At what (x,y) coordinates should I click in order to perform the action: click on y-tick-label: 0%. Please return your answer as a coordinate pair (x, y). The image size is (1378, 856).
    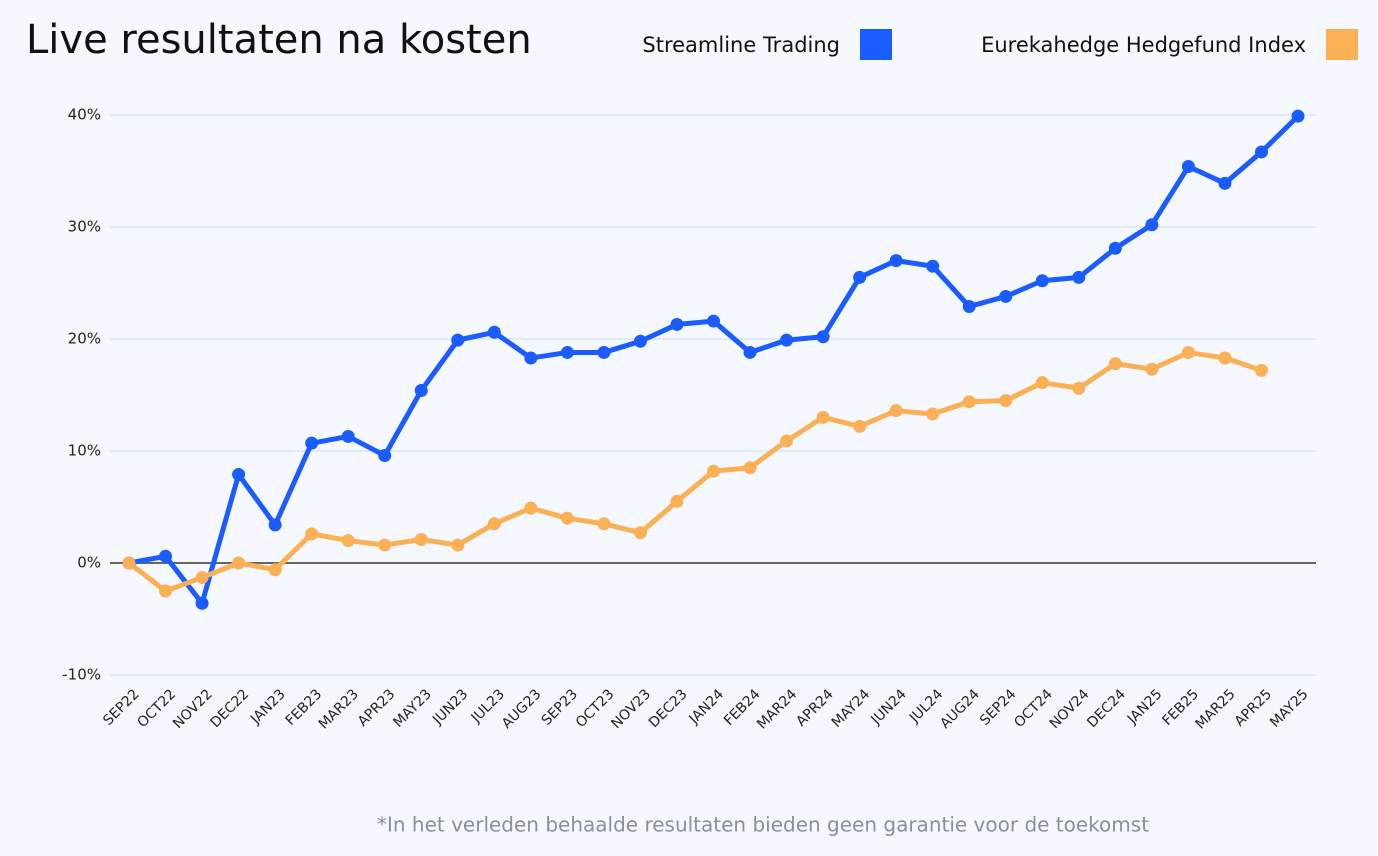
    Looking at the image, I should click on (89, 563).